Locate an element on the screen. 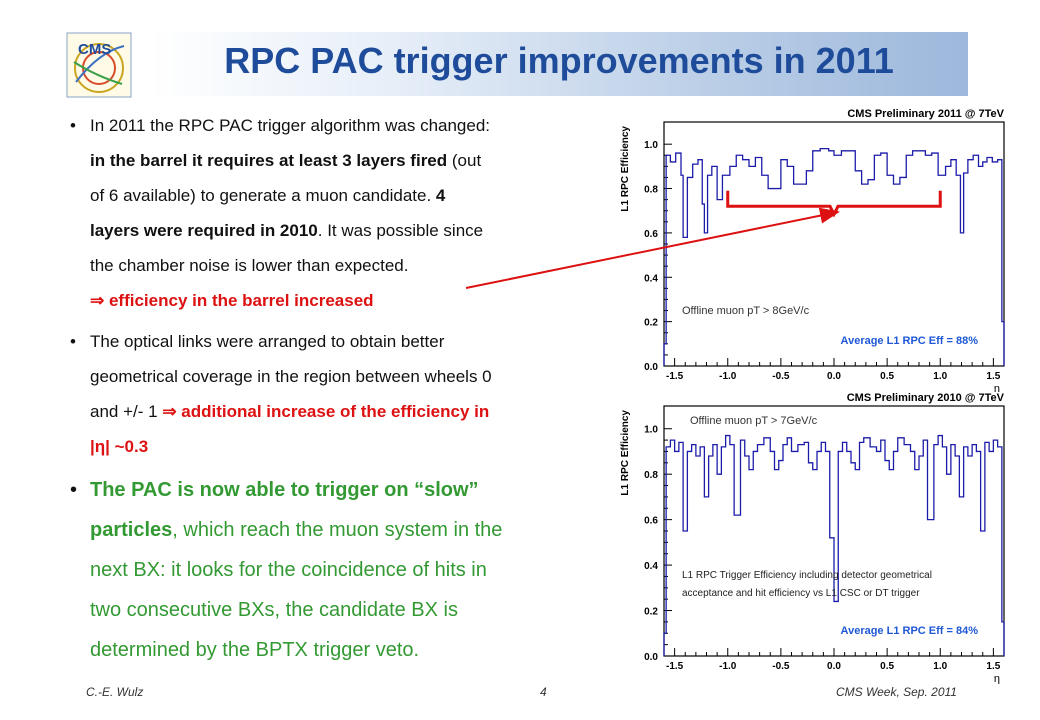  bullet-1-text-2: (out is located at coordinates (464, 160).